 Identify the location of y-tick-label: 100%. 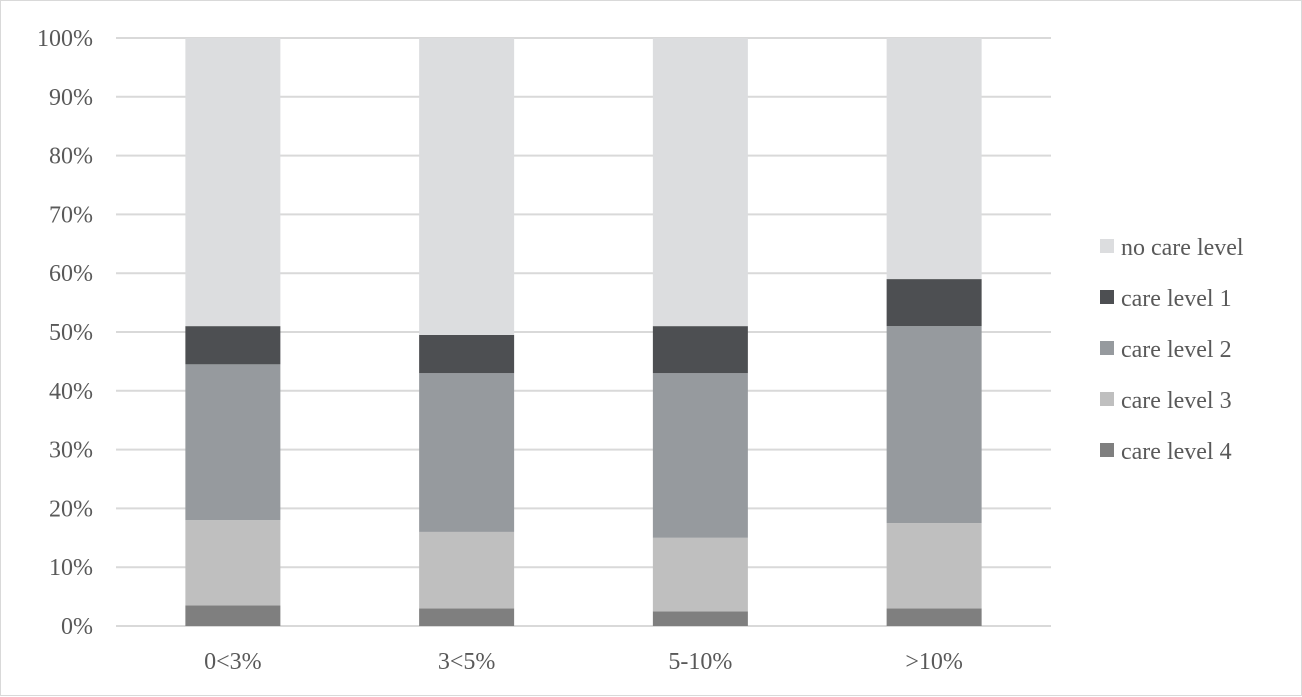
(65, 39).